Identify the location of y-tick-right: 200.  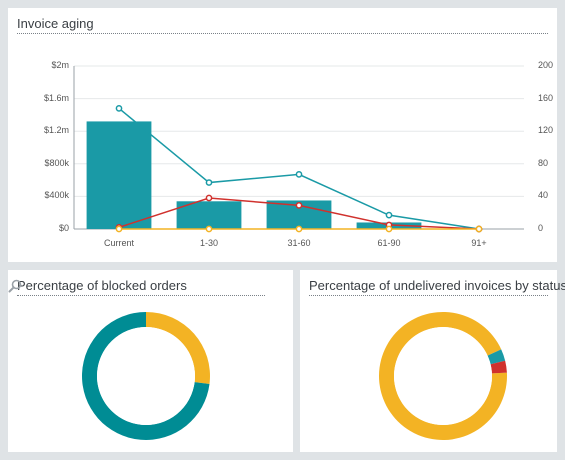
(546, 65).